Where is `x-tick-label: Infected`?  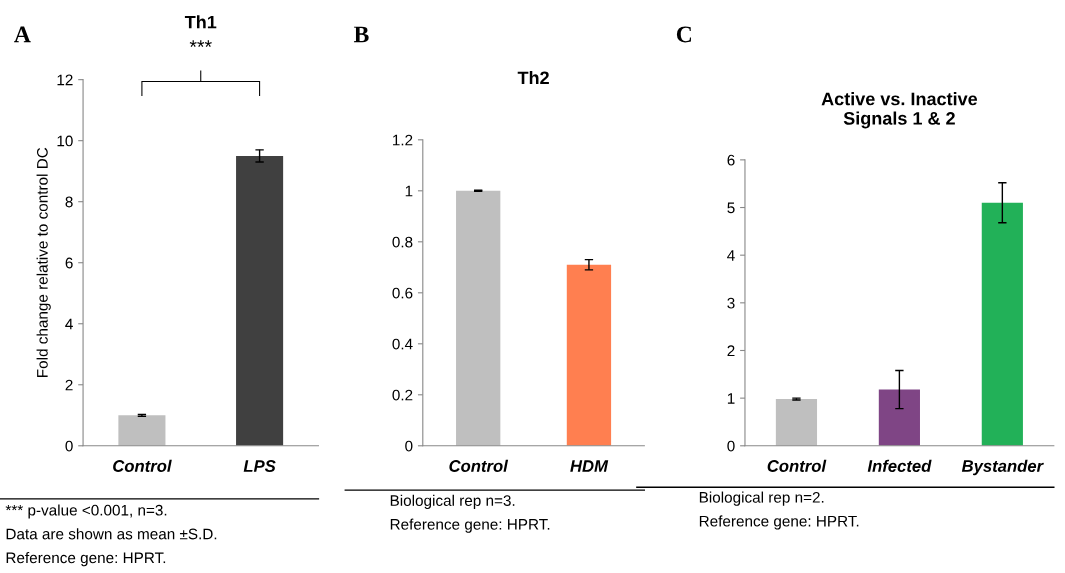 x-tick-label: Infected is located at coordinates (899, 465).